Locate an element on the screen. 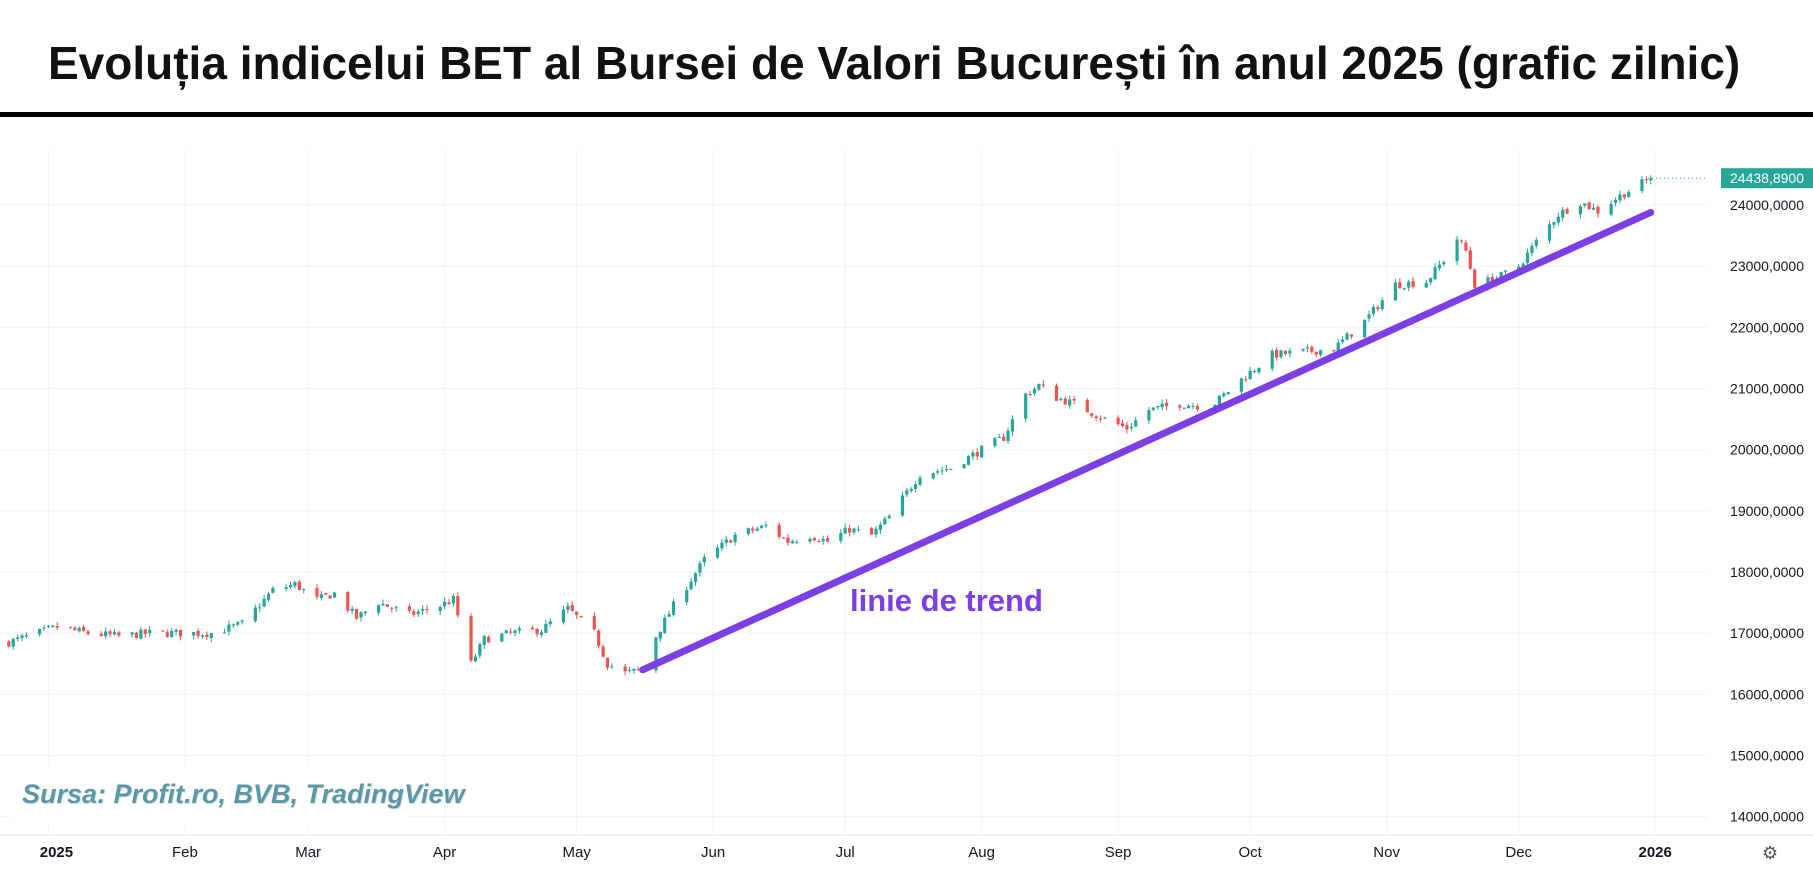 The image size is (1813, 870). title-divider is located at coordinates (906, 114).